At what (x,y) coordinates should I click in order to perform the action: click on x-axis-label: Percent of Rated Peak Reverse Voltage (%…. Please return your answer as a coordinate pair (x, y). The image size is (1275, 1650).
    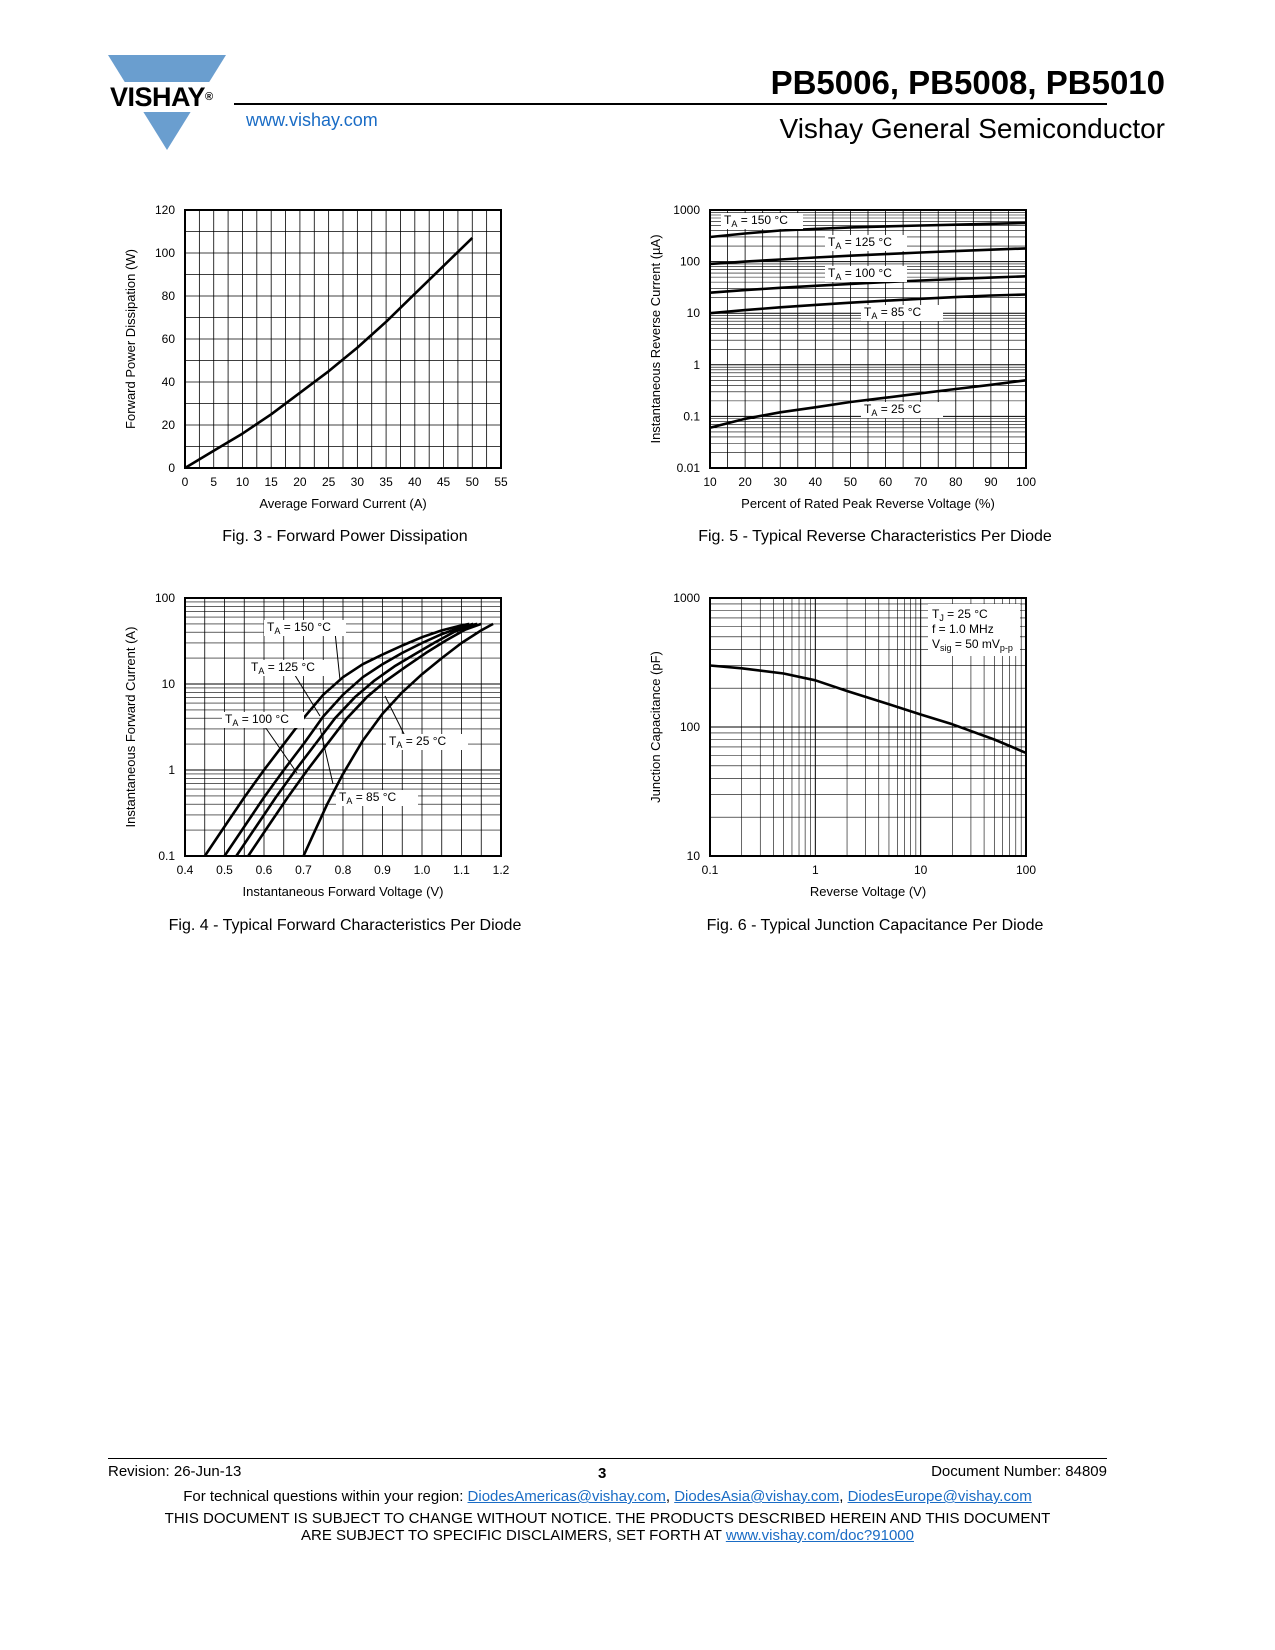
    Looking at the image, I should click on (868, 503).